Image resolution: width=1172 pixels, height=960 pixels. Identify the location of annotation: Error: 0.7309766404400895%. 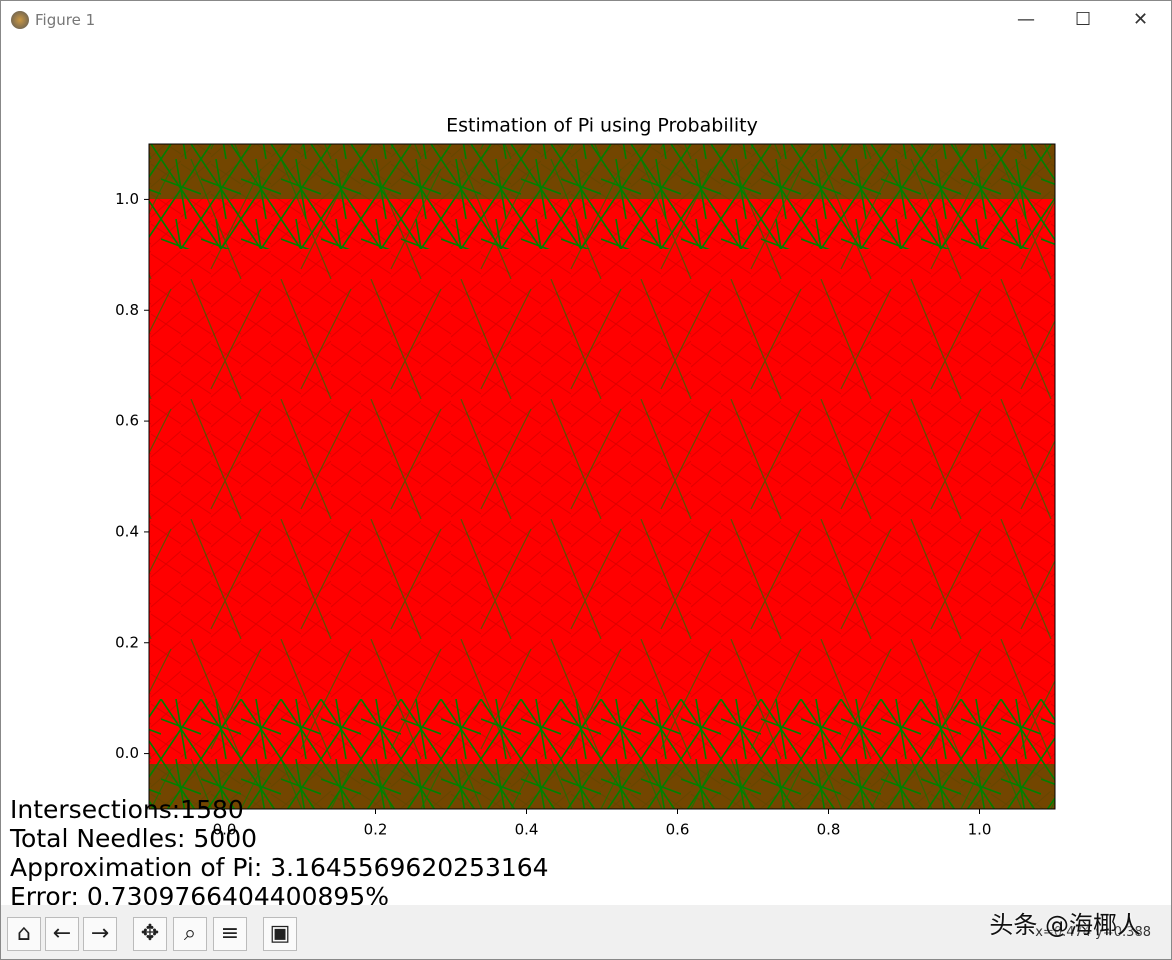
(199, 893).